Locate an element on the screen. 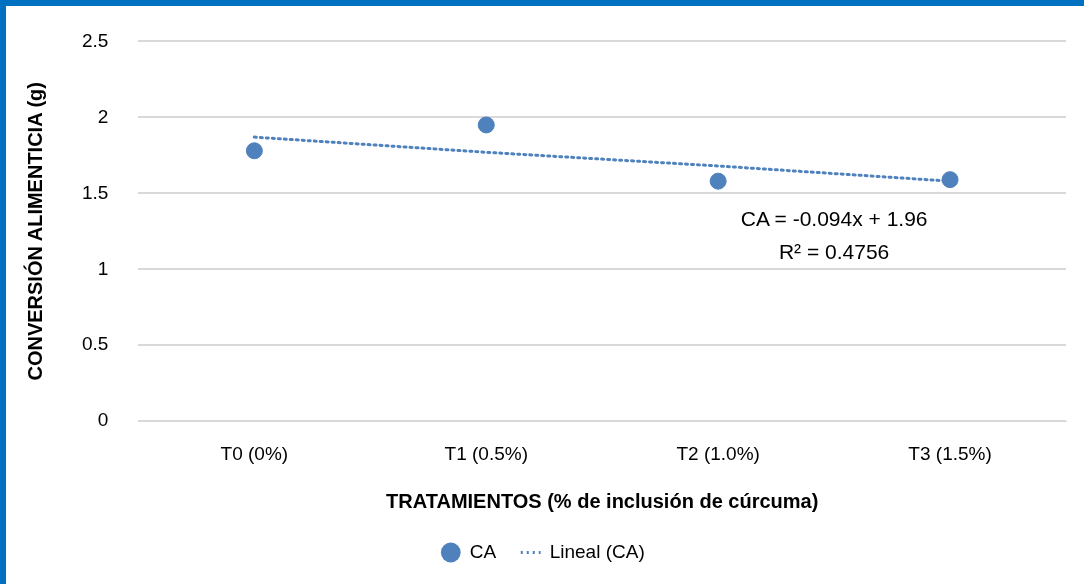 The width and height of the screenshot is (1084, 584). annotation: CA = -0.094x + 1.96 is located at coordinates (834, 218).